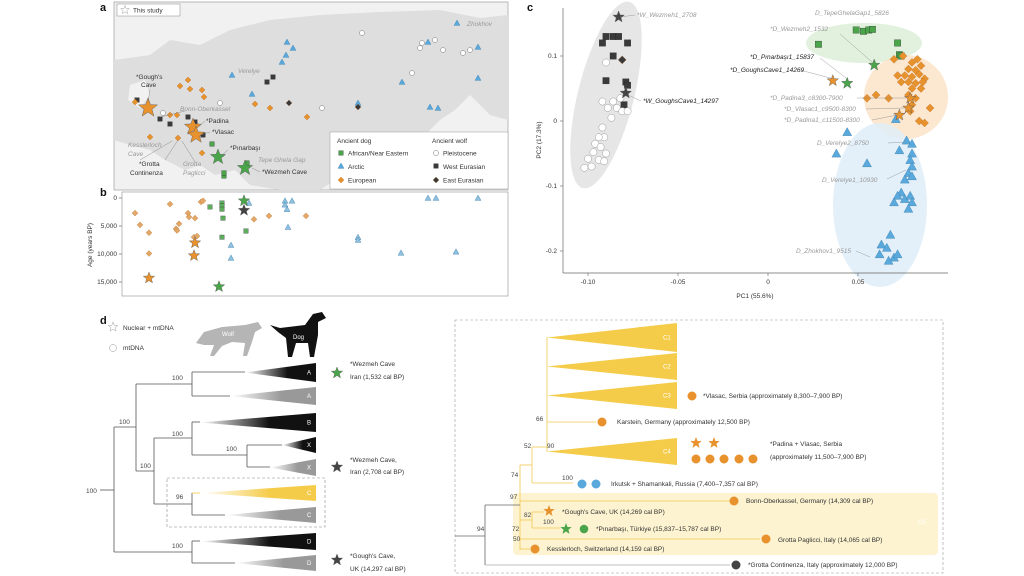 The width and height of the screenshot is (1024, 576). Describe the element at coordinates (315, 244) in the screenshot. I see `age-plot-frame` at that location.